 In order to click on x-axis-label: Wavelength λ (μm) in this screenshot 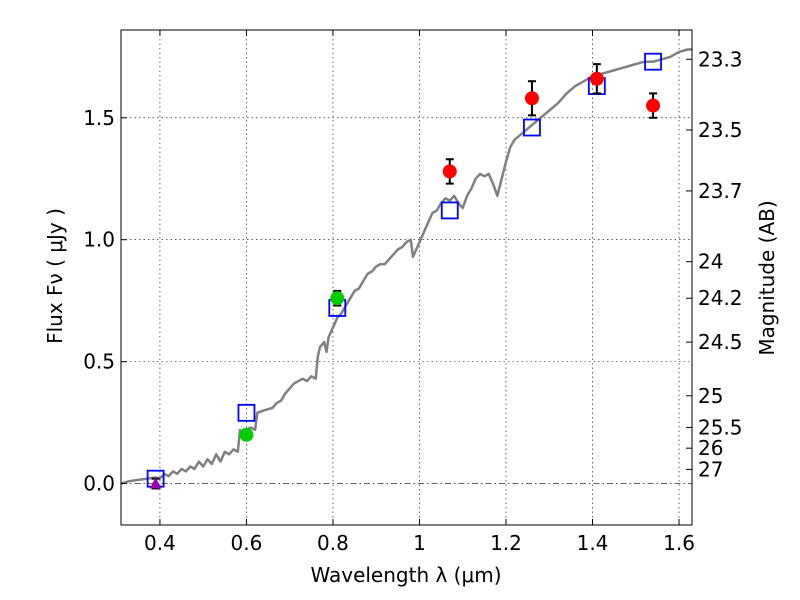, I will do `click(405, 575)`.